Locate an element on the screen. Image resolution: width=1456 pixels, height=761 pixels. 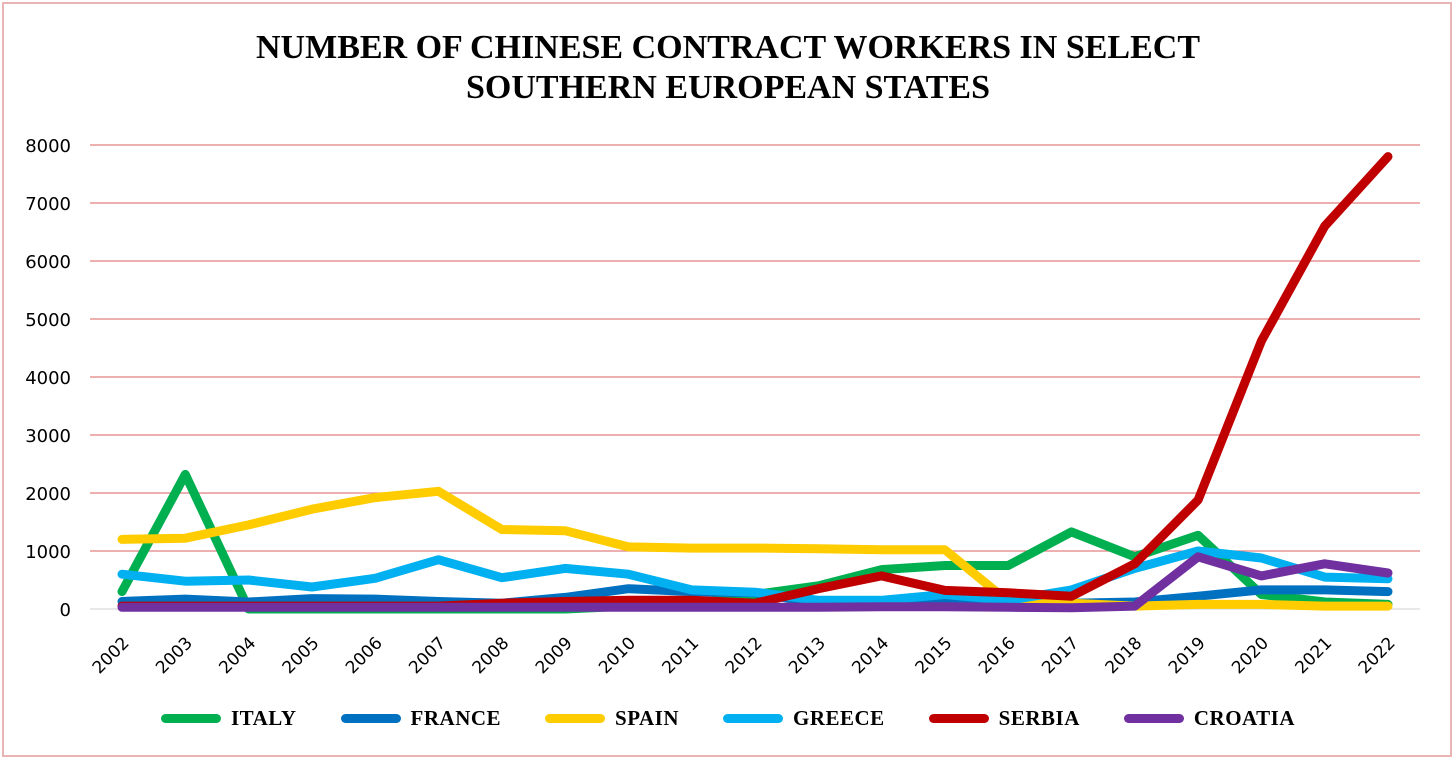
y-tick-label: 3000 is located at coordinates (48, 436).